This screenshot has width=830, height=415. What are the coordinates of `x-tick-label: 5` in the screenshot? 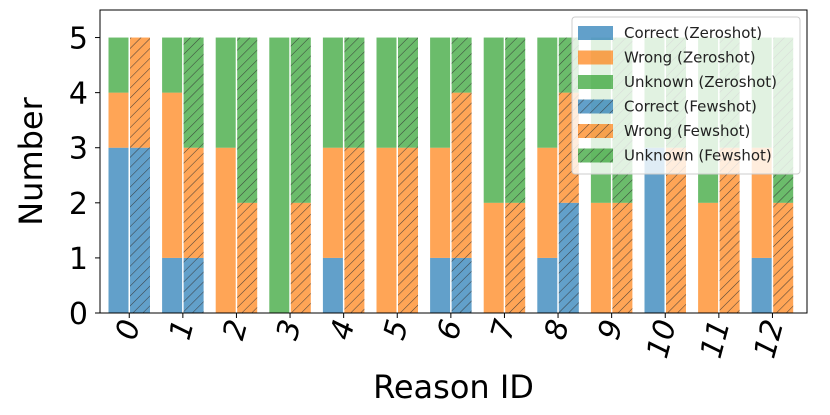 It's located at (396, 330).